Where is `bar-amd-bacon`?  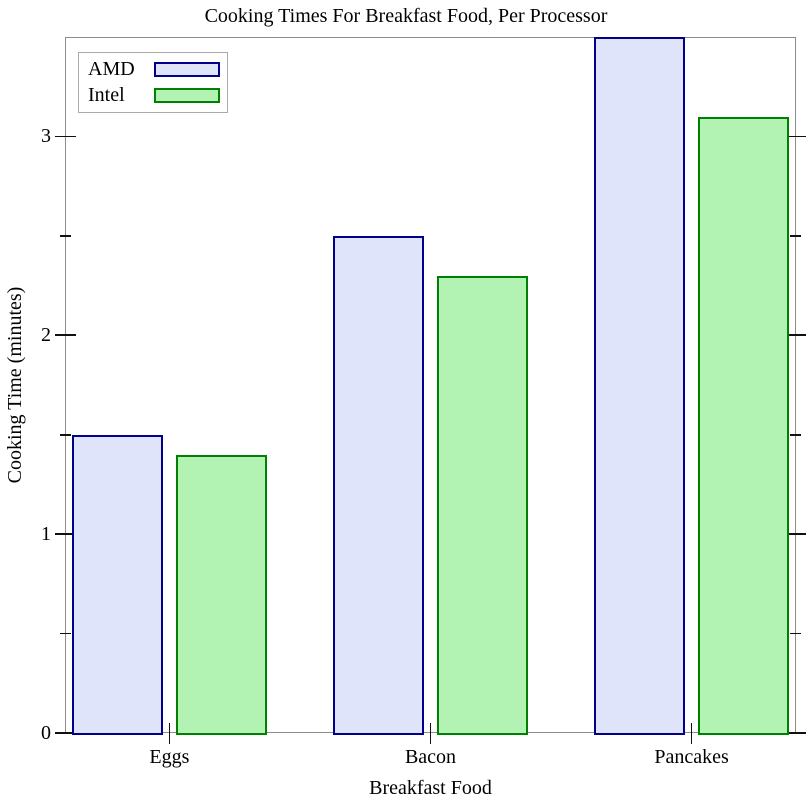 bar-amd-bacon is located at coordinates (378, 485).